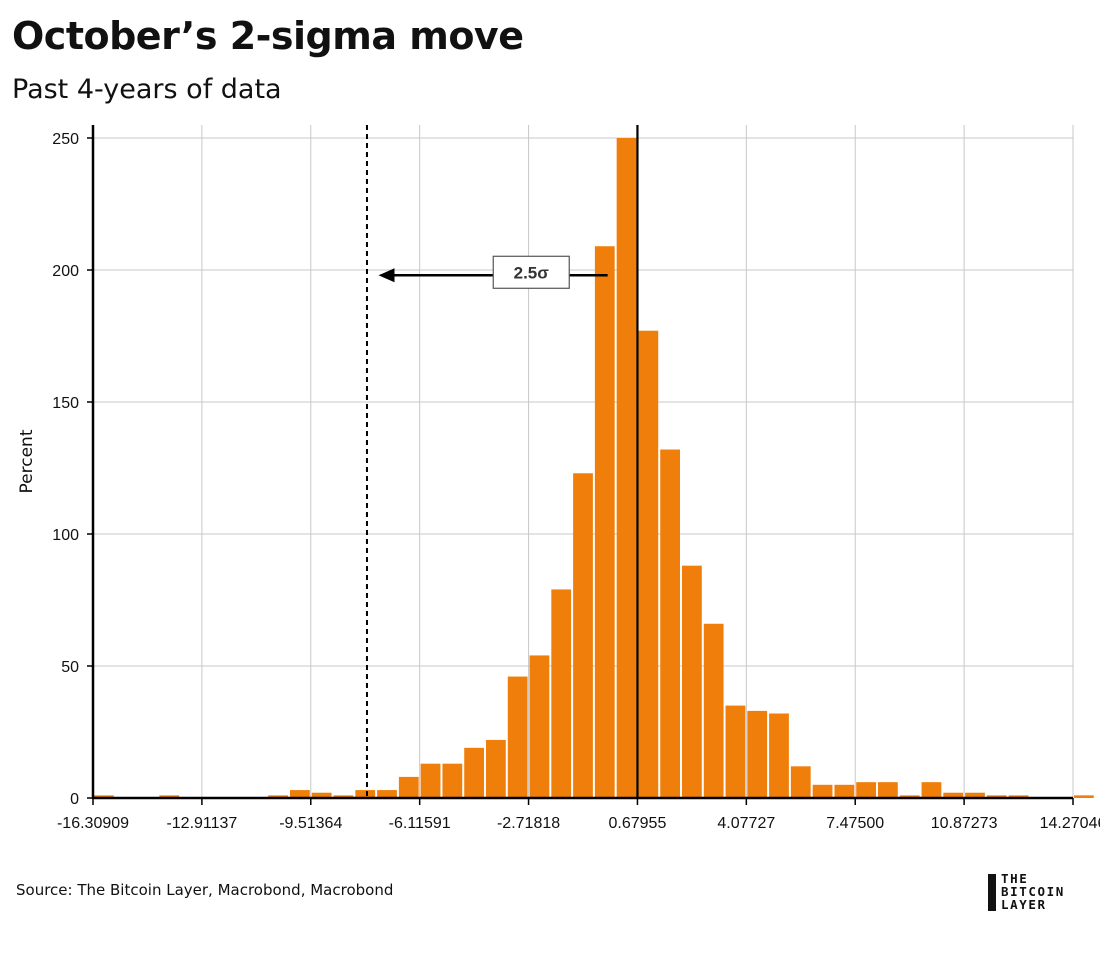  I want to click on y-tick-label: 150, so click(65, 403).